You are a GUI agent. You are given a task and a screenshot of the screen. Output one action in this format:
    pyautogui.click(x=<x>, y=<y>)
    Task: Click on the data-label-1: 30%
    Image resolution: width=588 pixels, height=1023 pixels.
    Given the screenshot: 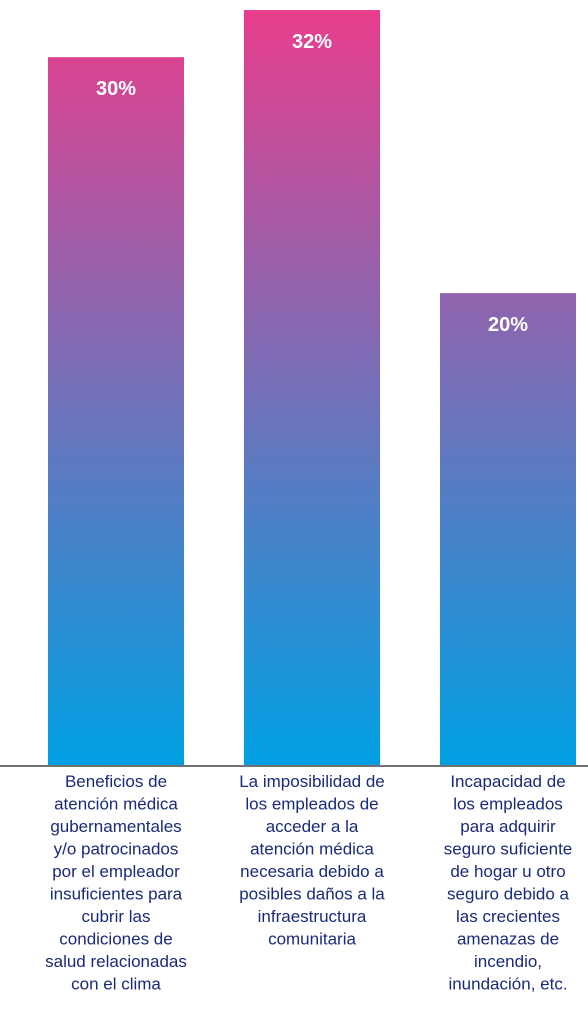 What is the action you would take?
    pyautogui.click(x=116, y=89)
    